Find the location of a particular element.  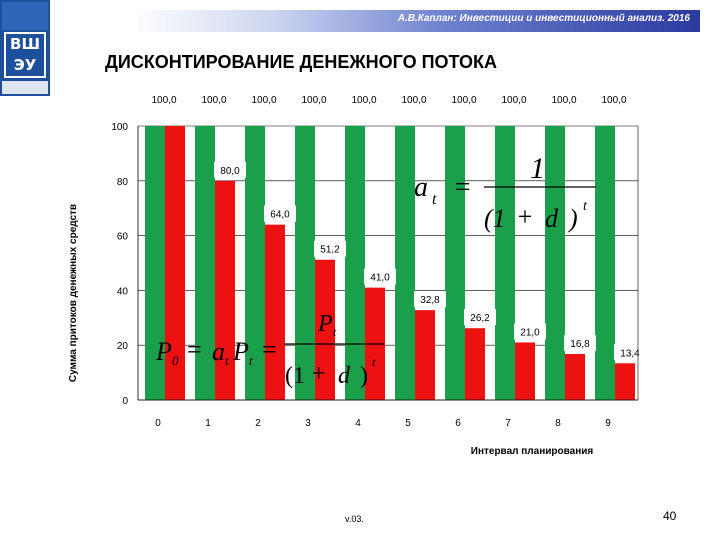

formula2-den-var: d is located at coordinates (344, 376).